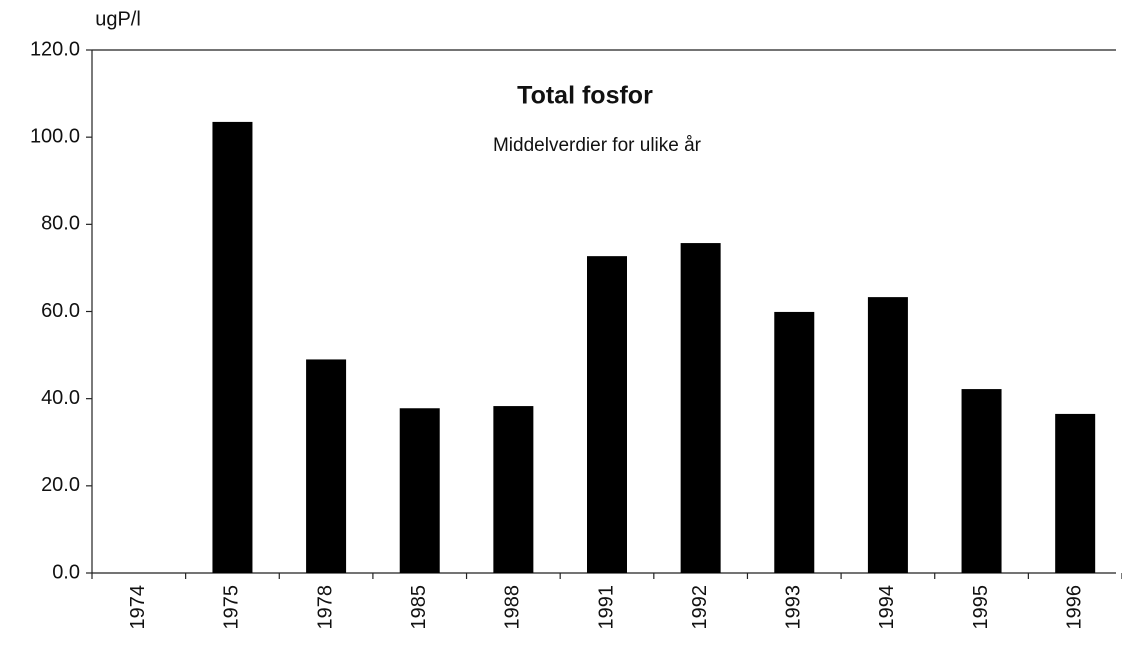 Image resolution: width=1122 pixels, height=647 pixels. Describe the element at coordinates (138, 607) in the screenshot. I see `x-tick-label: 1974` at that location.